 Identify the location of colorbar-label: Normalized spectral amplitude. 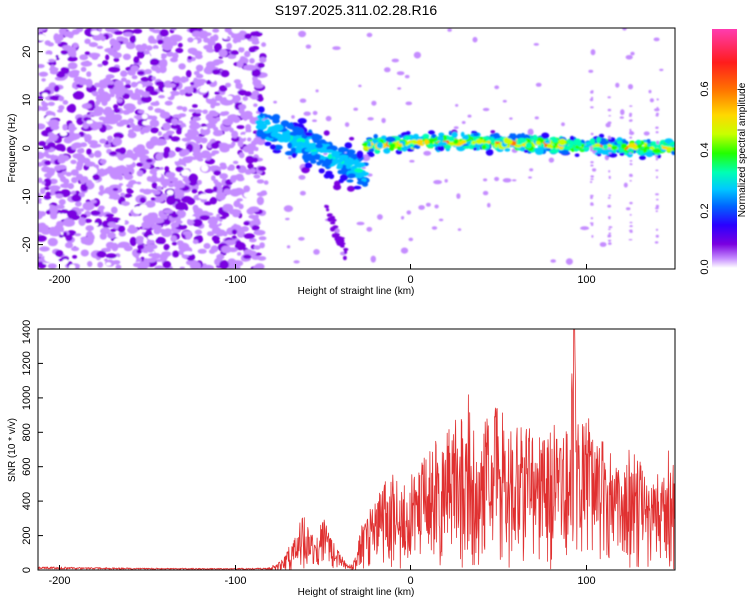
(742, 149).